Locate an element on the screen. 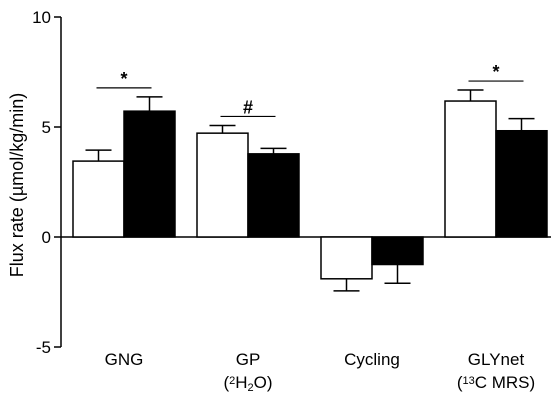  category-labels: GNG GP(2H2O)Cycling GLYnet(13C MRS) is located at coordinates (320, 372).